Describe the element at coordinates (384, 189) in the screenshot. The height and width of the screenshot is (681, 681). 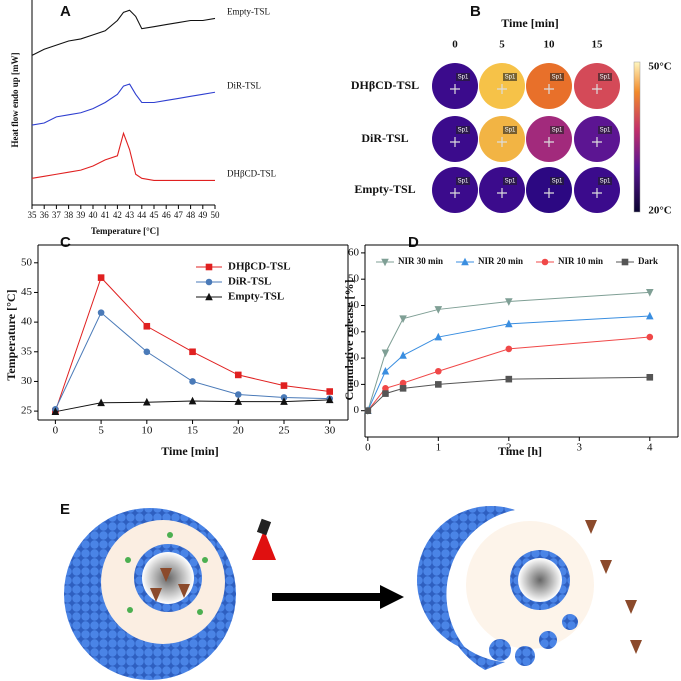
I see `row-label: Empty-TSL` at that location.